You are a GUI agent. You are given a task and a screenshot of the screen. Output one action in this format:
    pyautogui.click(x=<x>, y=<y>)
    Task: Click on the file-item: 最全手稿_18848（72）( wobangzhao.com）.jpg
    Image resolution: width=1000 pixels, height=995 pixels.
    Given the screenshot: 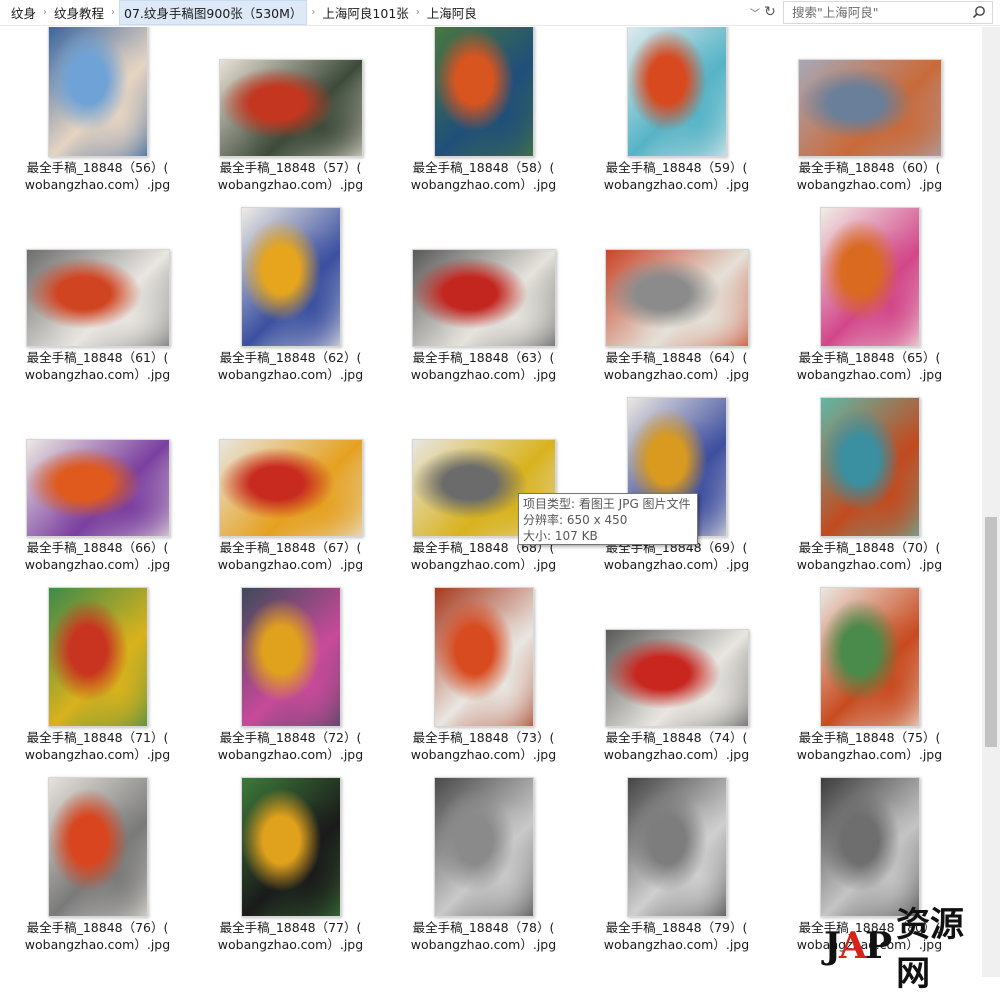 What is the action you would take?
    pyautogui.click(x=290, y=687)
    